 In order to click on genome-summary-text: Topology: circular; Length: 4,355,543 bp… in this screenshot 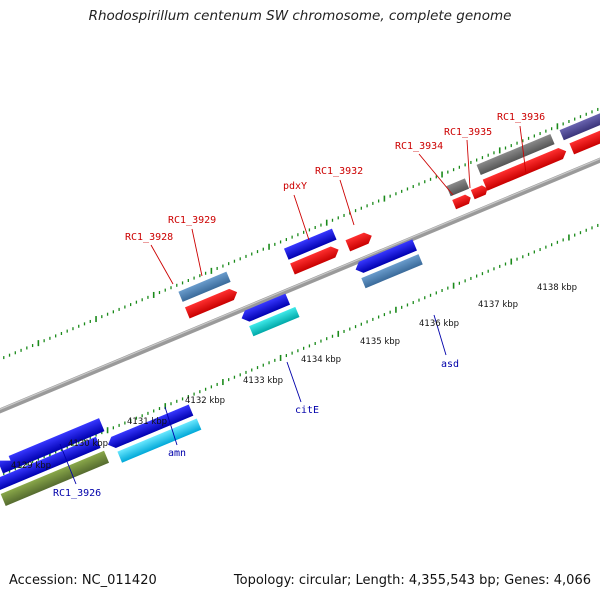, I will do `click(412, 580)`.